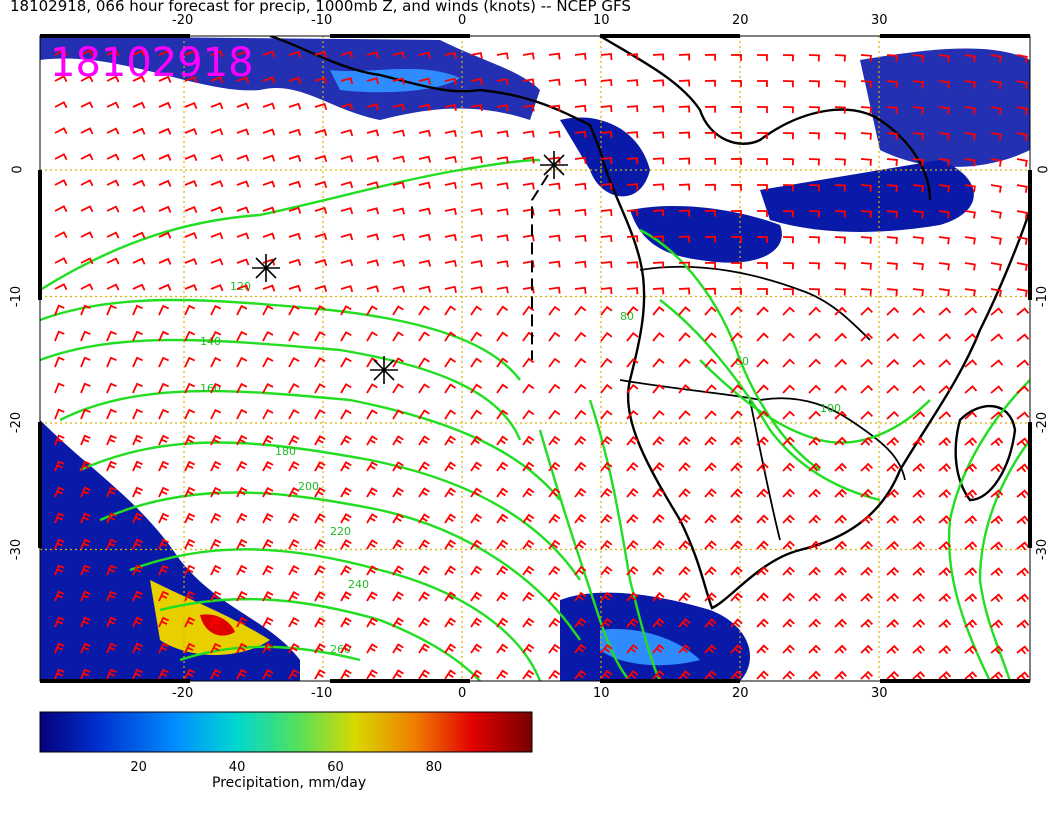 This screenshot has height=816, width=1056. Describe the element at coordinates (290, 78) in the screenshot. I see `precip-north-band` at that location.